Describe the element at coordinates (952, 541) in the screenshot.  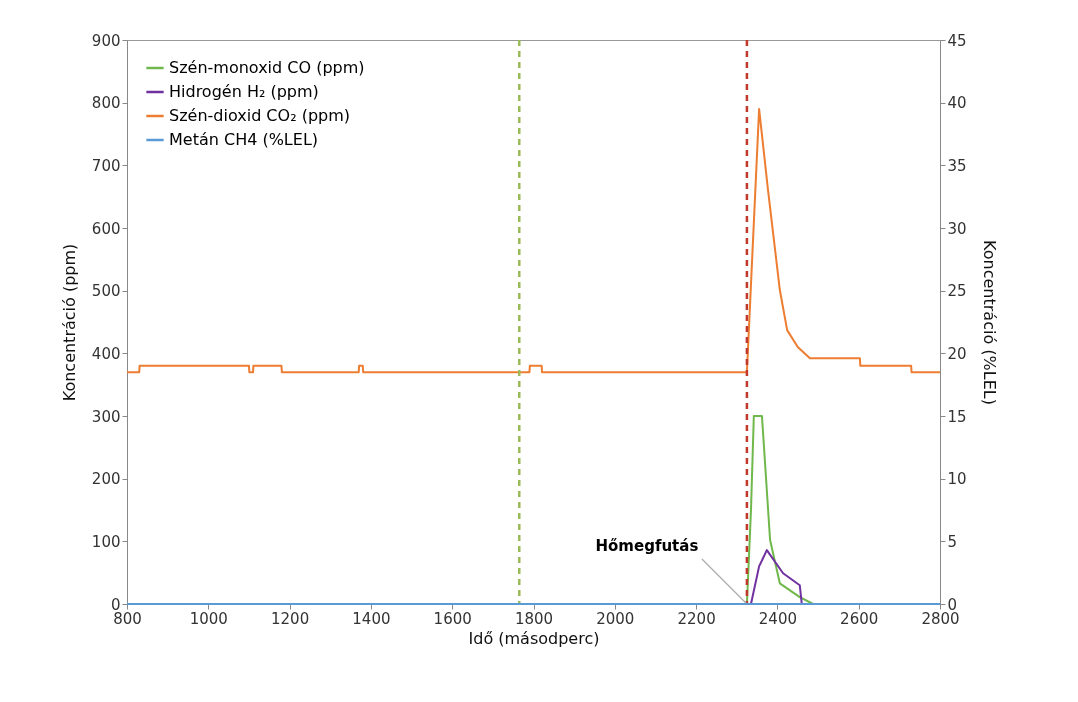
I see `y2-tick-label: 5` at that location.